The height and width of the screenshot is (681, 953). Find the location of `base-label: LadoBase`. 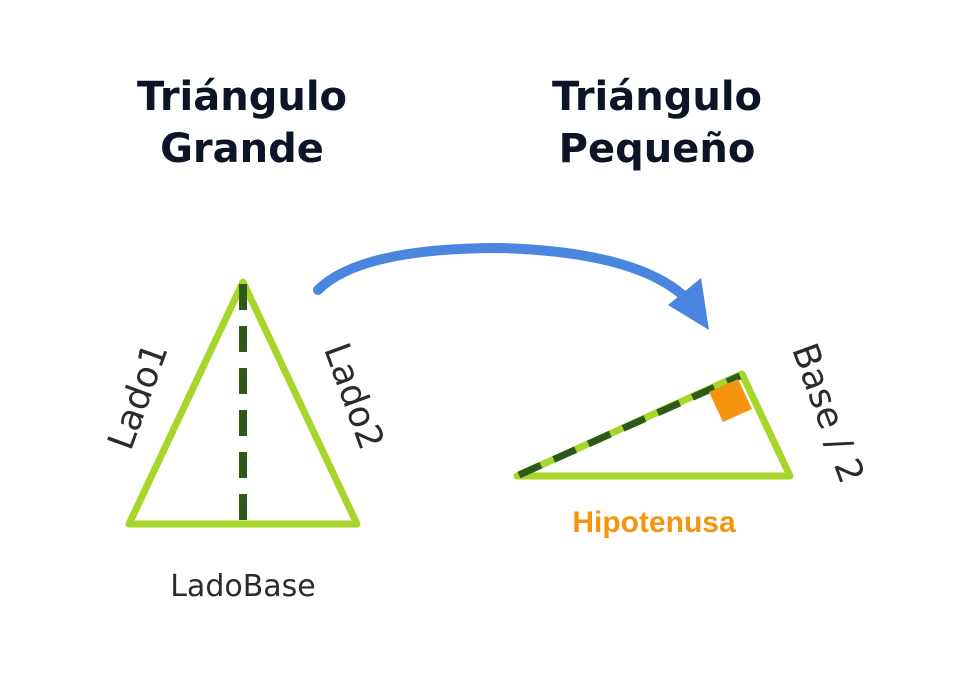

base-label: LadoBase is located at coordinates (243, 586).